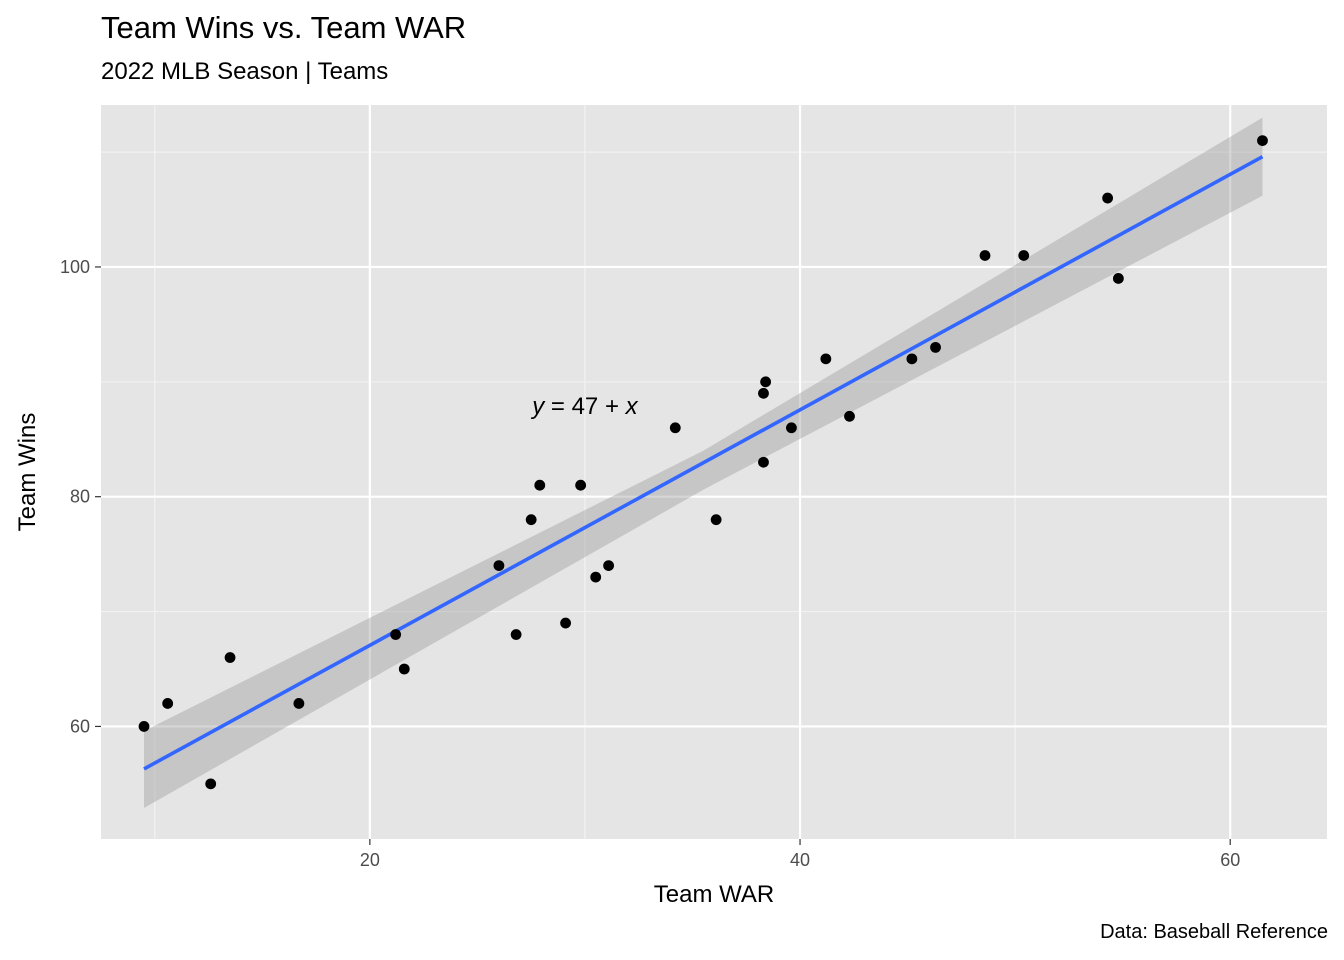 The image size is (1344, 960). What do you see at coordinates (75, 267) in the screenshot?
I see `y-tick-label: 100` at bounding box center [75, 267].